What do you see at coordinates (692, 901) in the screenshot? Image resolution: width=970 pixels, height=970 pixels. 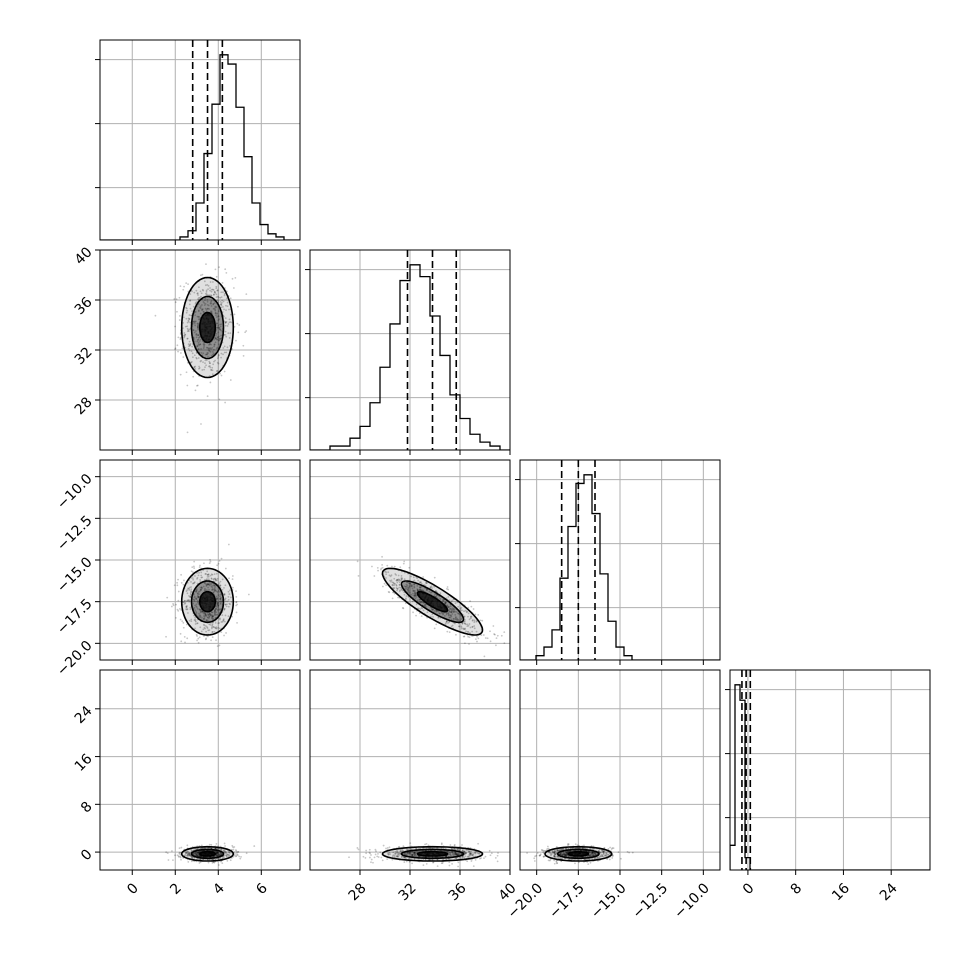 I see `x-tick-label: −10.0` at bounding box center [692, 901].